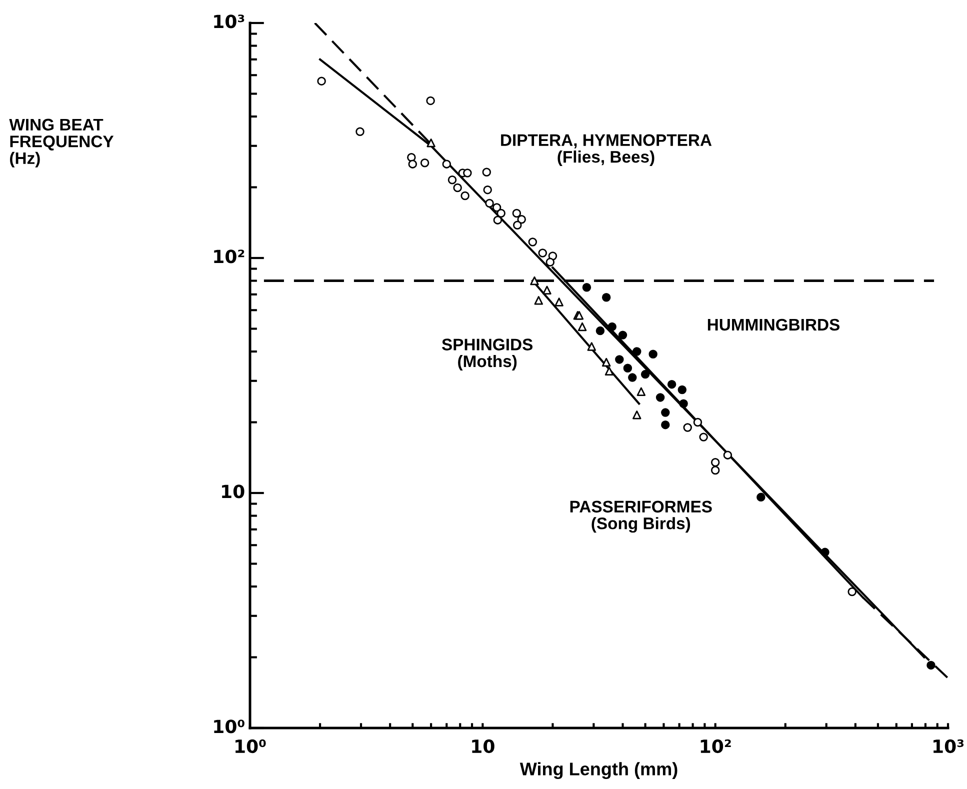 The image size is (967, 789). I want to click on annotation: DIPTERA, HYMENOPTERA (Flies, Bees), so click(606, 150).